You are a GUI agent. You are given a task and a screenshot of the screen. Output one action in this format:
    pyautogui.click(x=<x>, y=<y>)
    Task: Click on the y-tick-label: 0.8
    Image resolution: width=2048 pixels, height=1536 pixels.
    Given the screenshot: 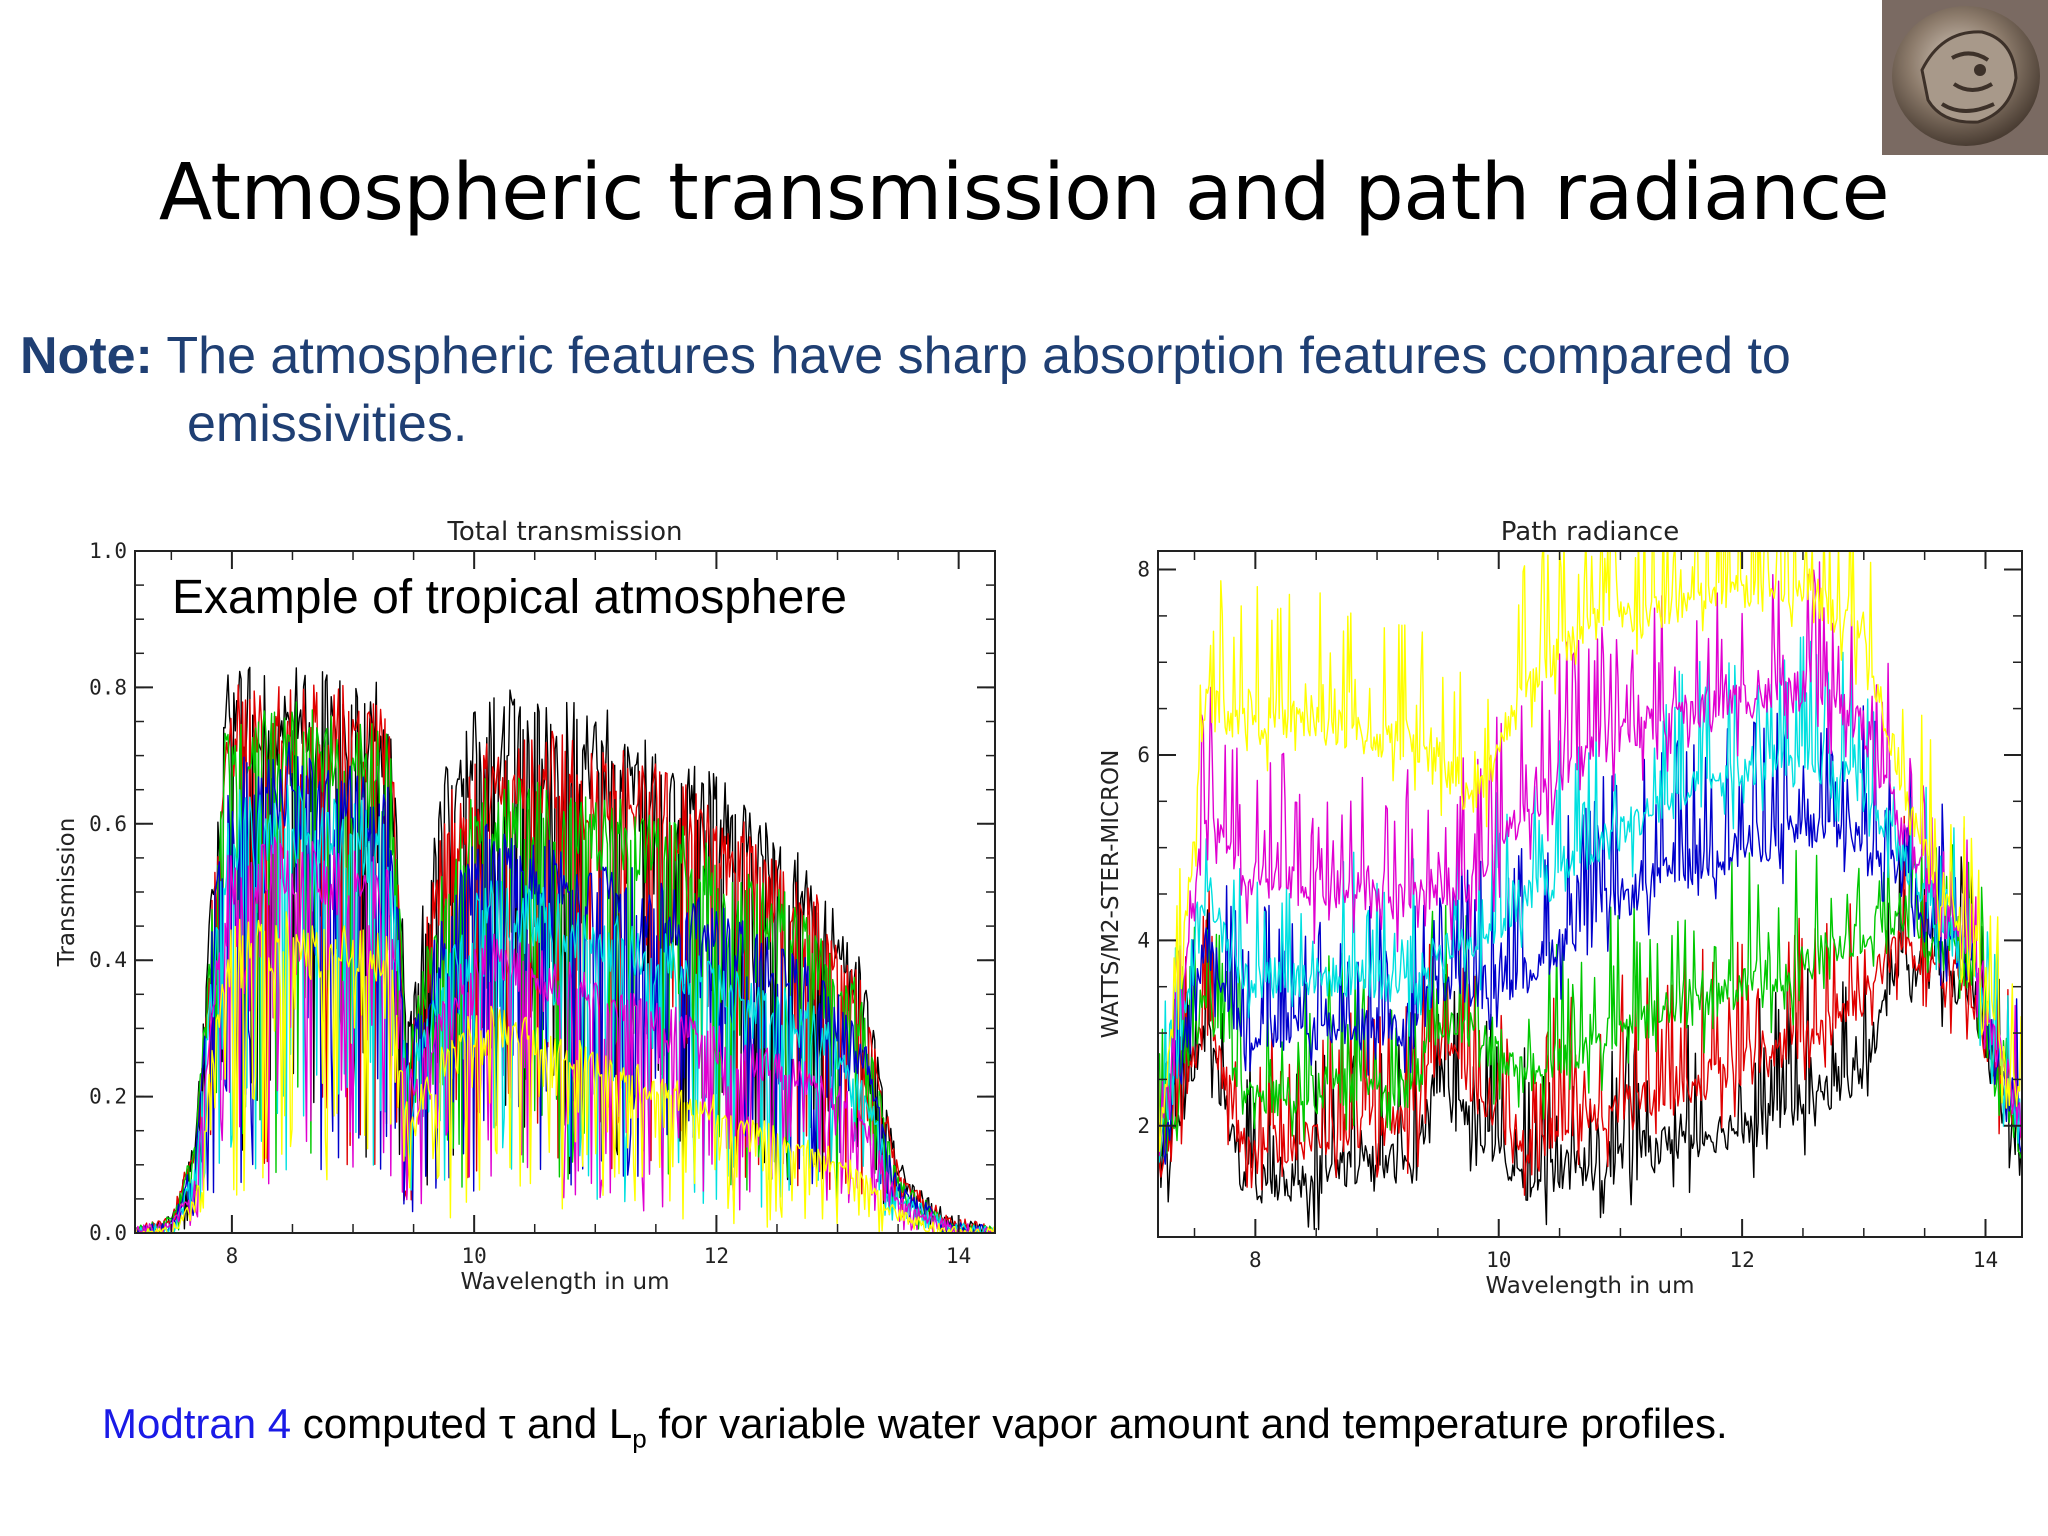 What is the action you would take?
    pyautogui.click(x=108, y=687)
    